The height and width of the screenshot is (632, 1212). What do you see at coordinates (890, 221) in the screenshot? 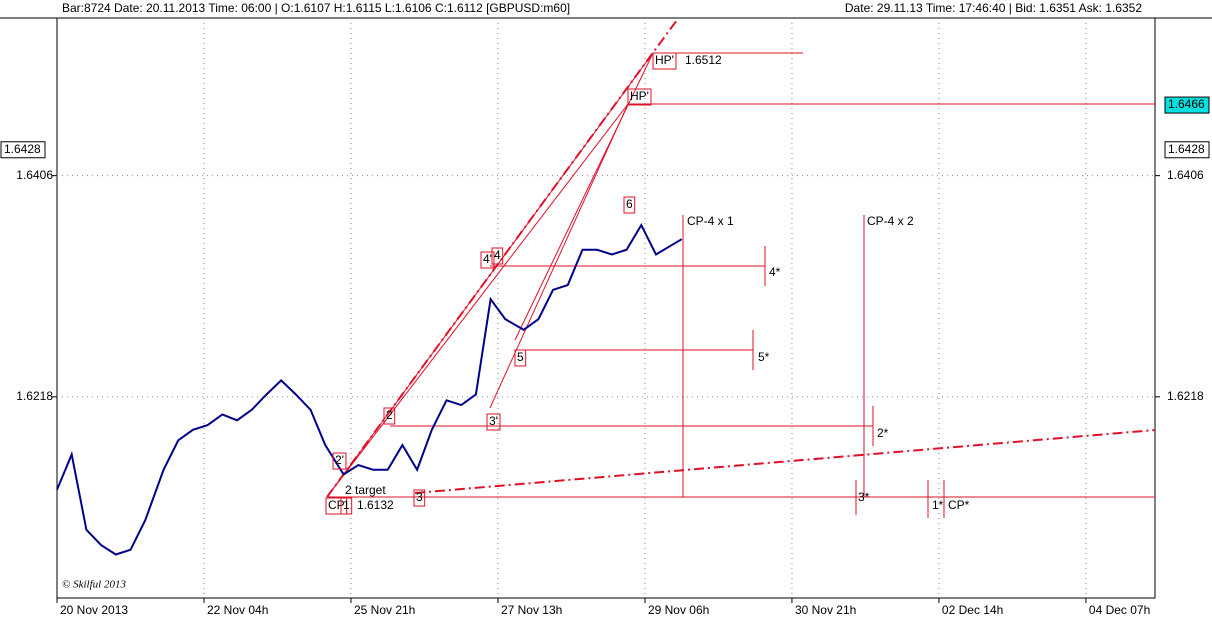
I see `annotation: CP-4 x 2` at bounding box center [890, 221].